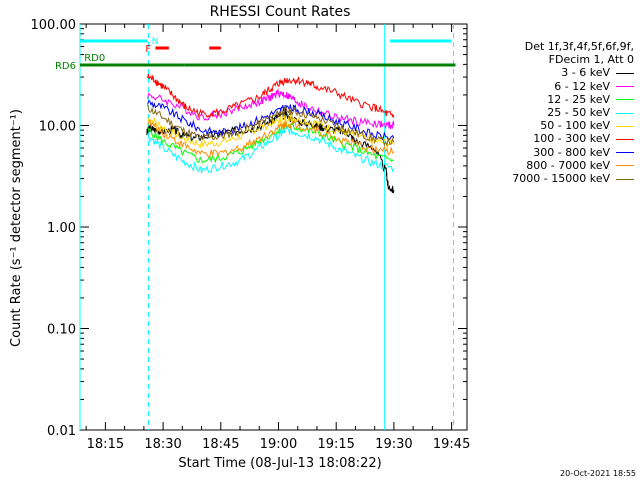 Image resolution: width=640 pixels, height=480 pixels. What do you see at coordinates (585, 73) in the screenshot?
I see `legend-item-label: 3 - 6 keV` at bounding box center [585, 73].